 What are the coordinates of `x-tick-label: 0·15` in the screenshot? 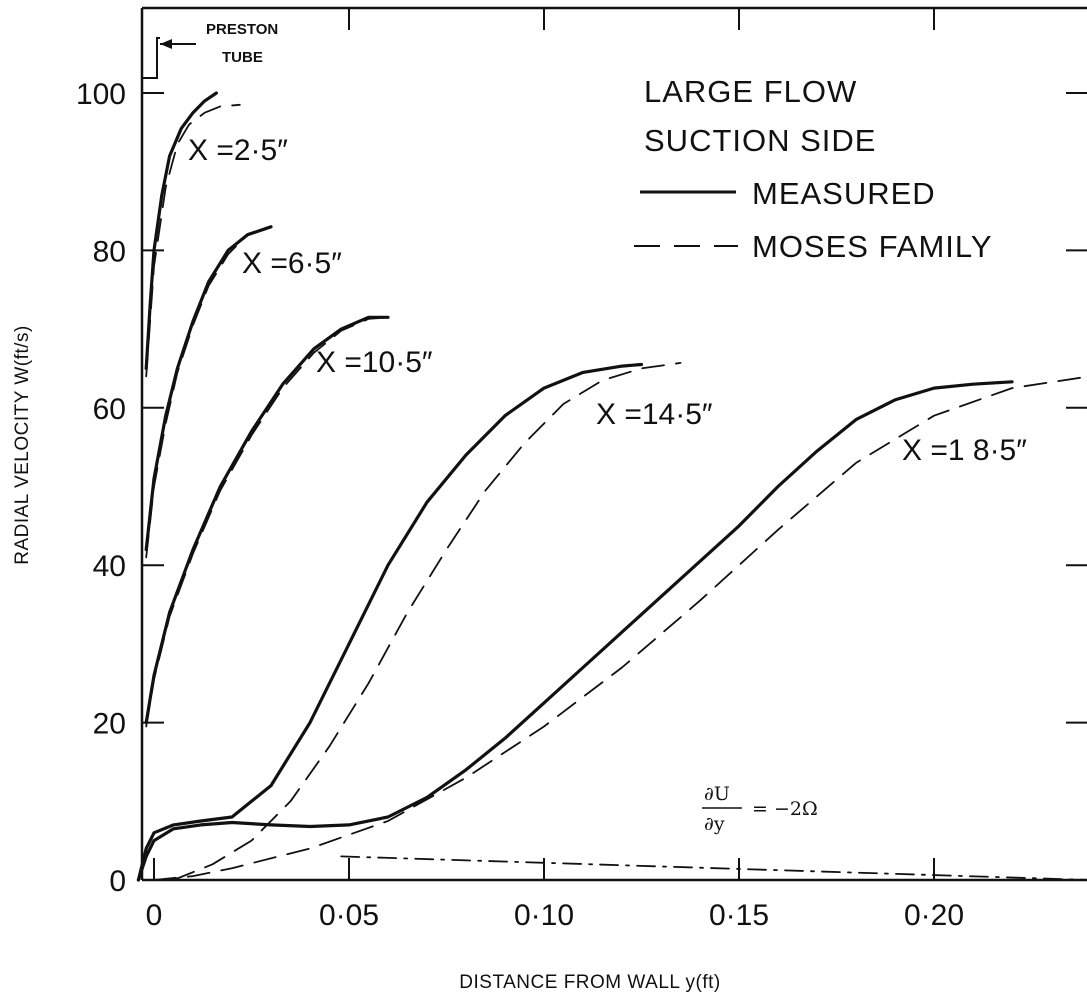 It's located at (739, 915).